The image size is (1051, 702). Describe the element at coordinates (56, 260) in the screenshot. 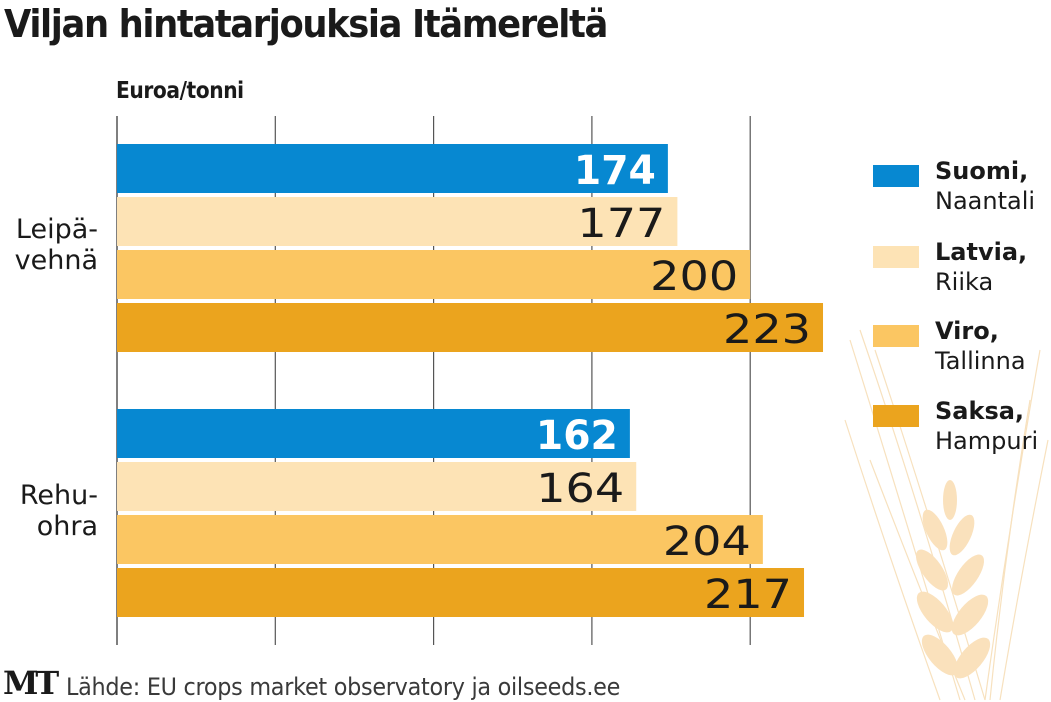

I see `category-label-line2: vehnä` at that location.